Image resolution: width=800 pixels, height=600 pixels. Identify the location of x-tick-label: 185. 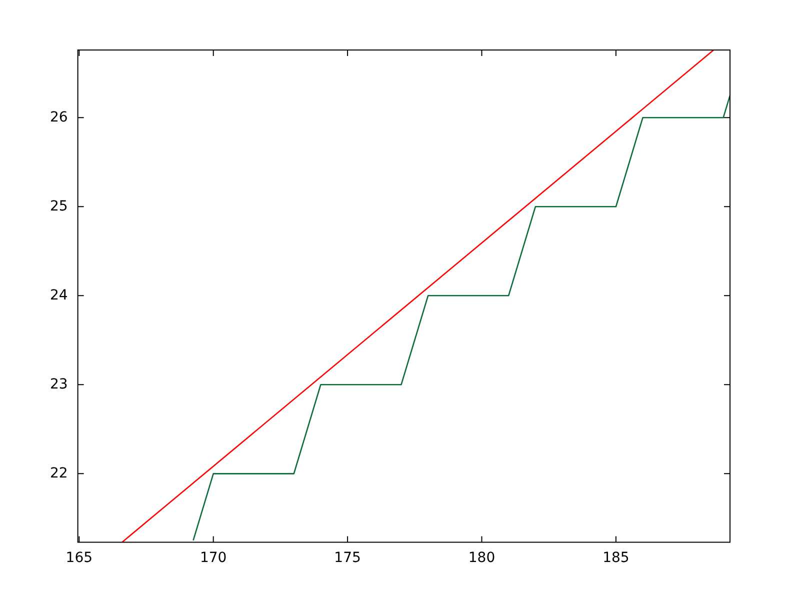
(616, 558).